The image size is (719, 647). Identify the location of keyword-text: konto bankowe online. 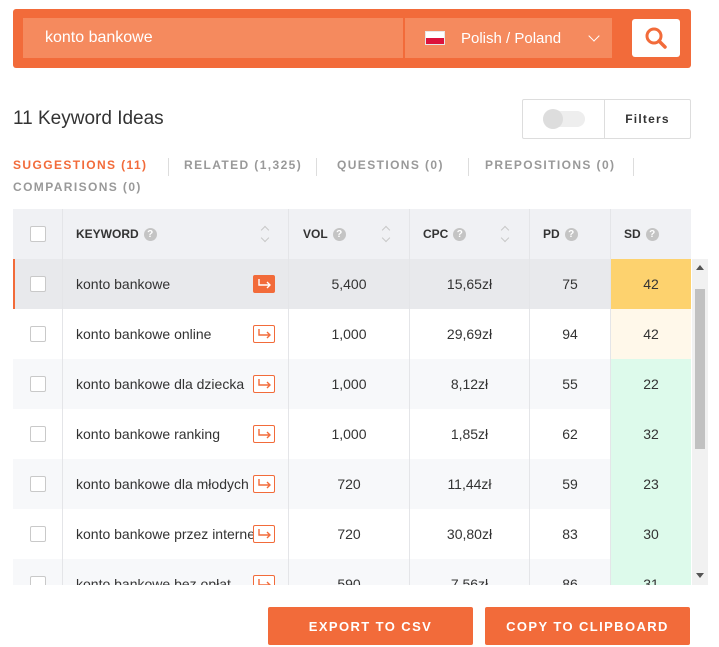
(144, 333).